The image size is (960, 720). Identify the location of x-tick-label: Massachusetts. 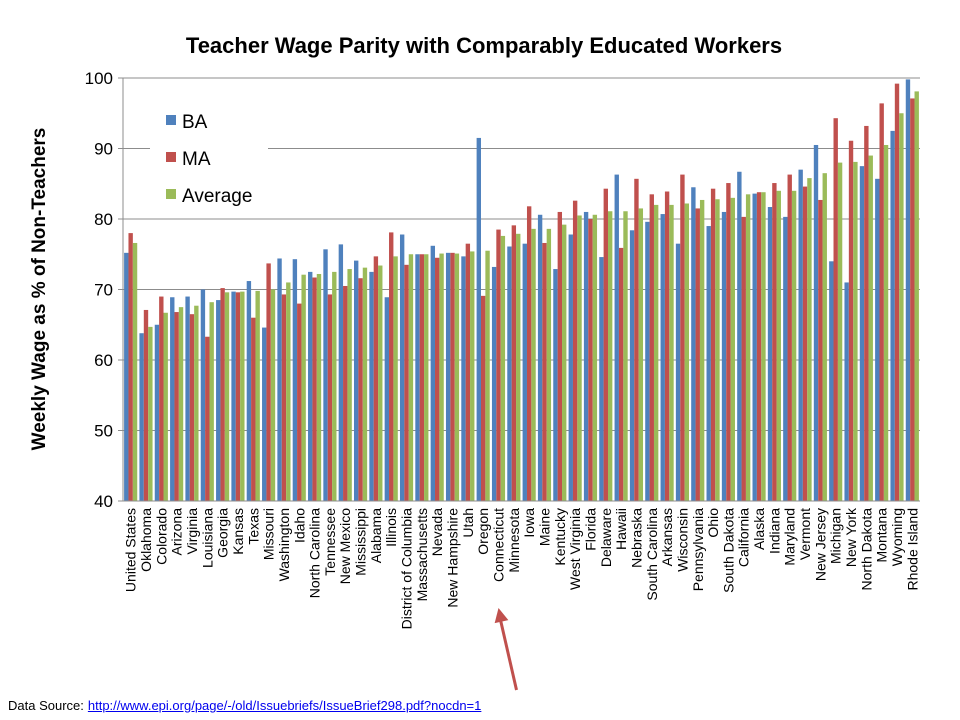
(422, 554).